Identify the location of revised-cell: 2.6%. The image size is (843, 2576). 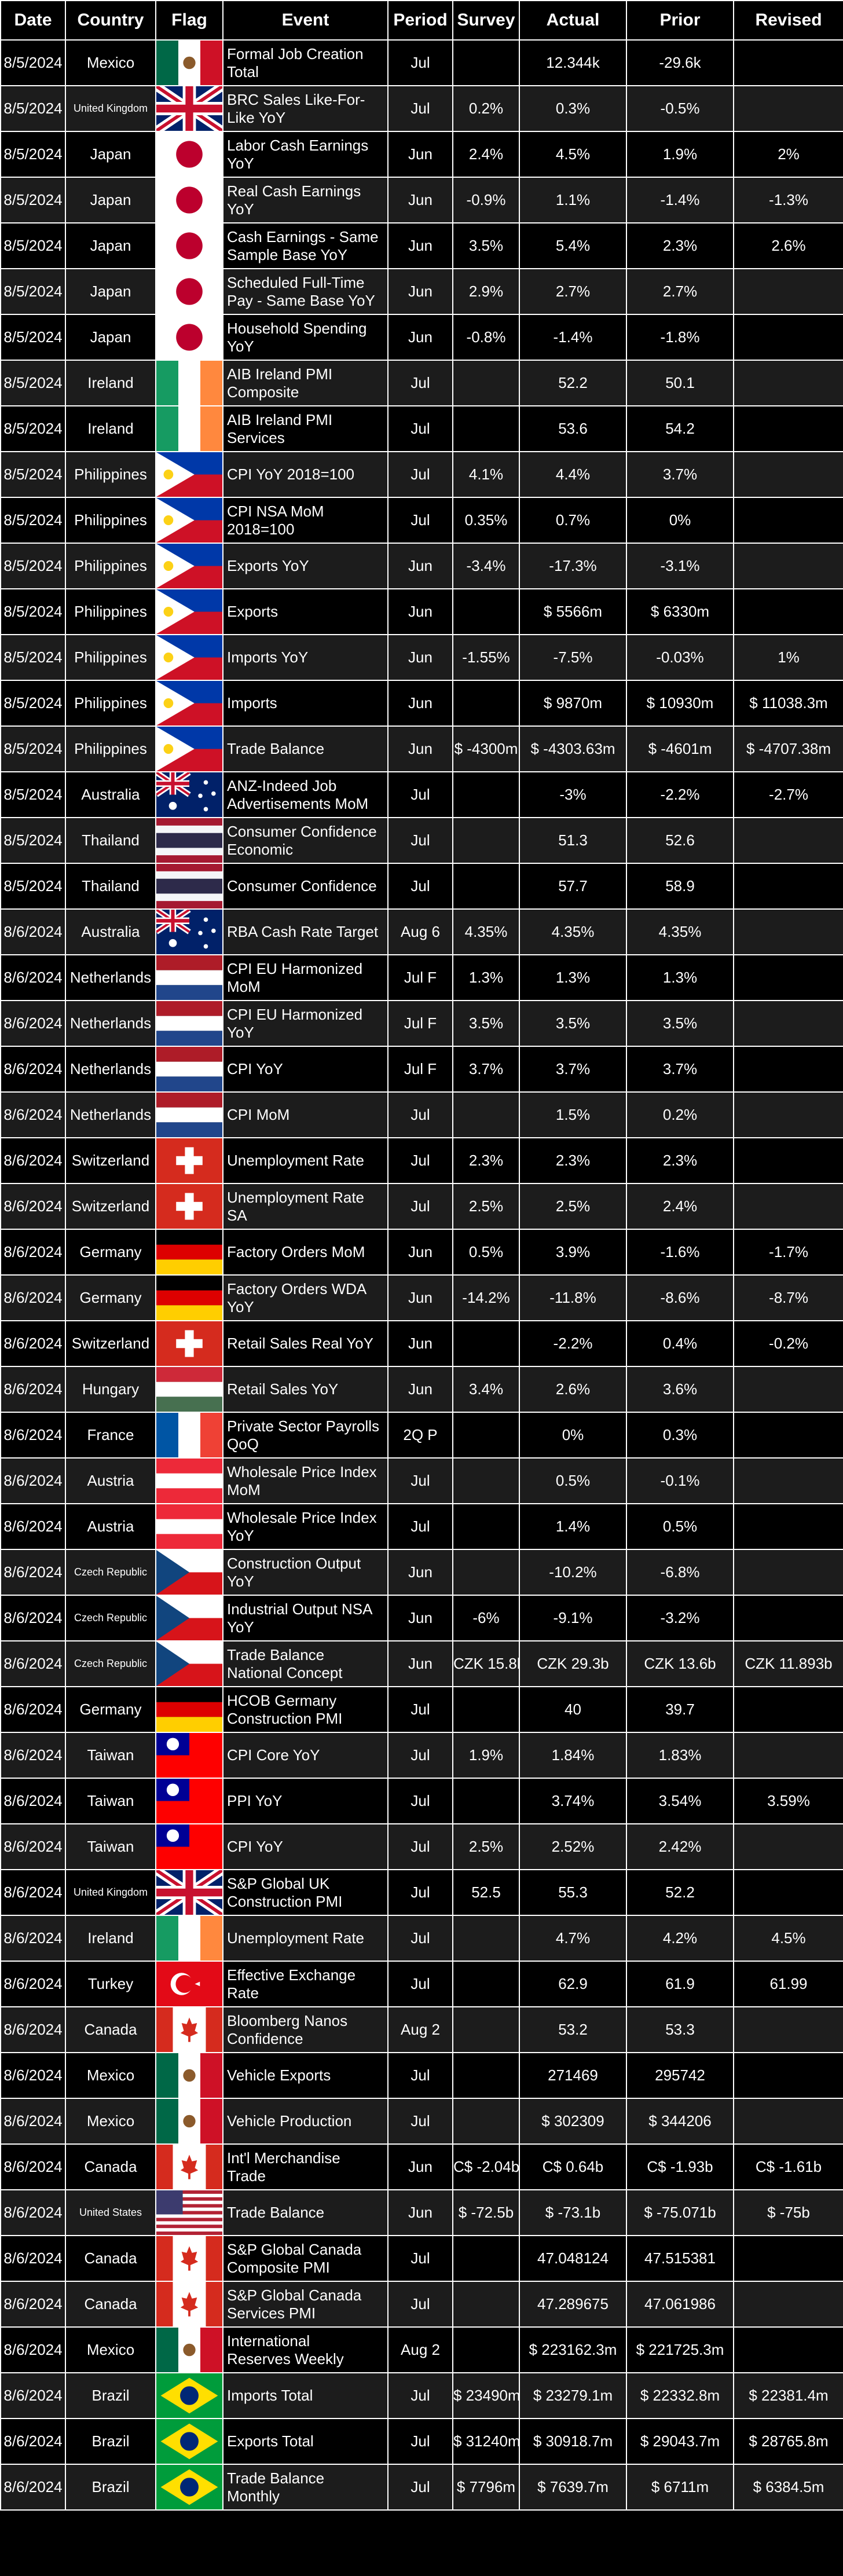
(788, 246).